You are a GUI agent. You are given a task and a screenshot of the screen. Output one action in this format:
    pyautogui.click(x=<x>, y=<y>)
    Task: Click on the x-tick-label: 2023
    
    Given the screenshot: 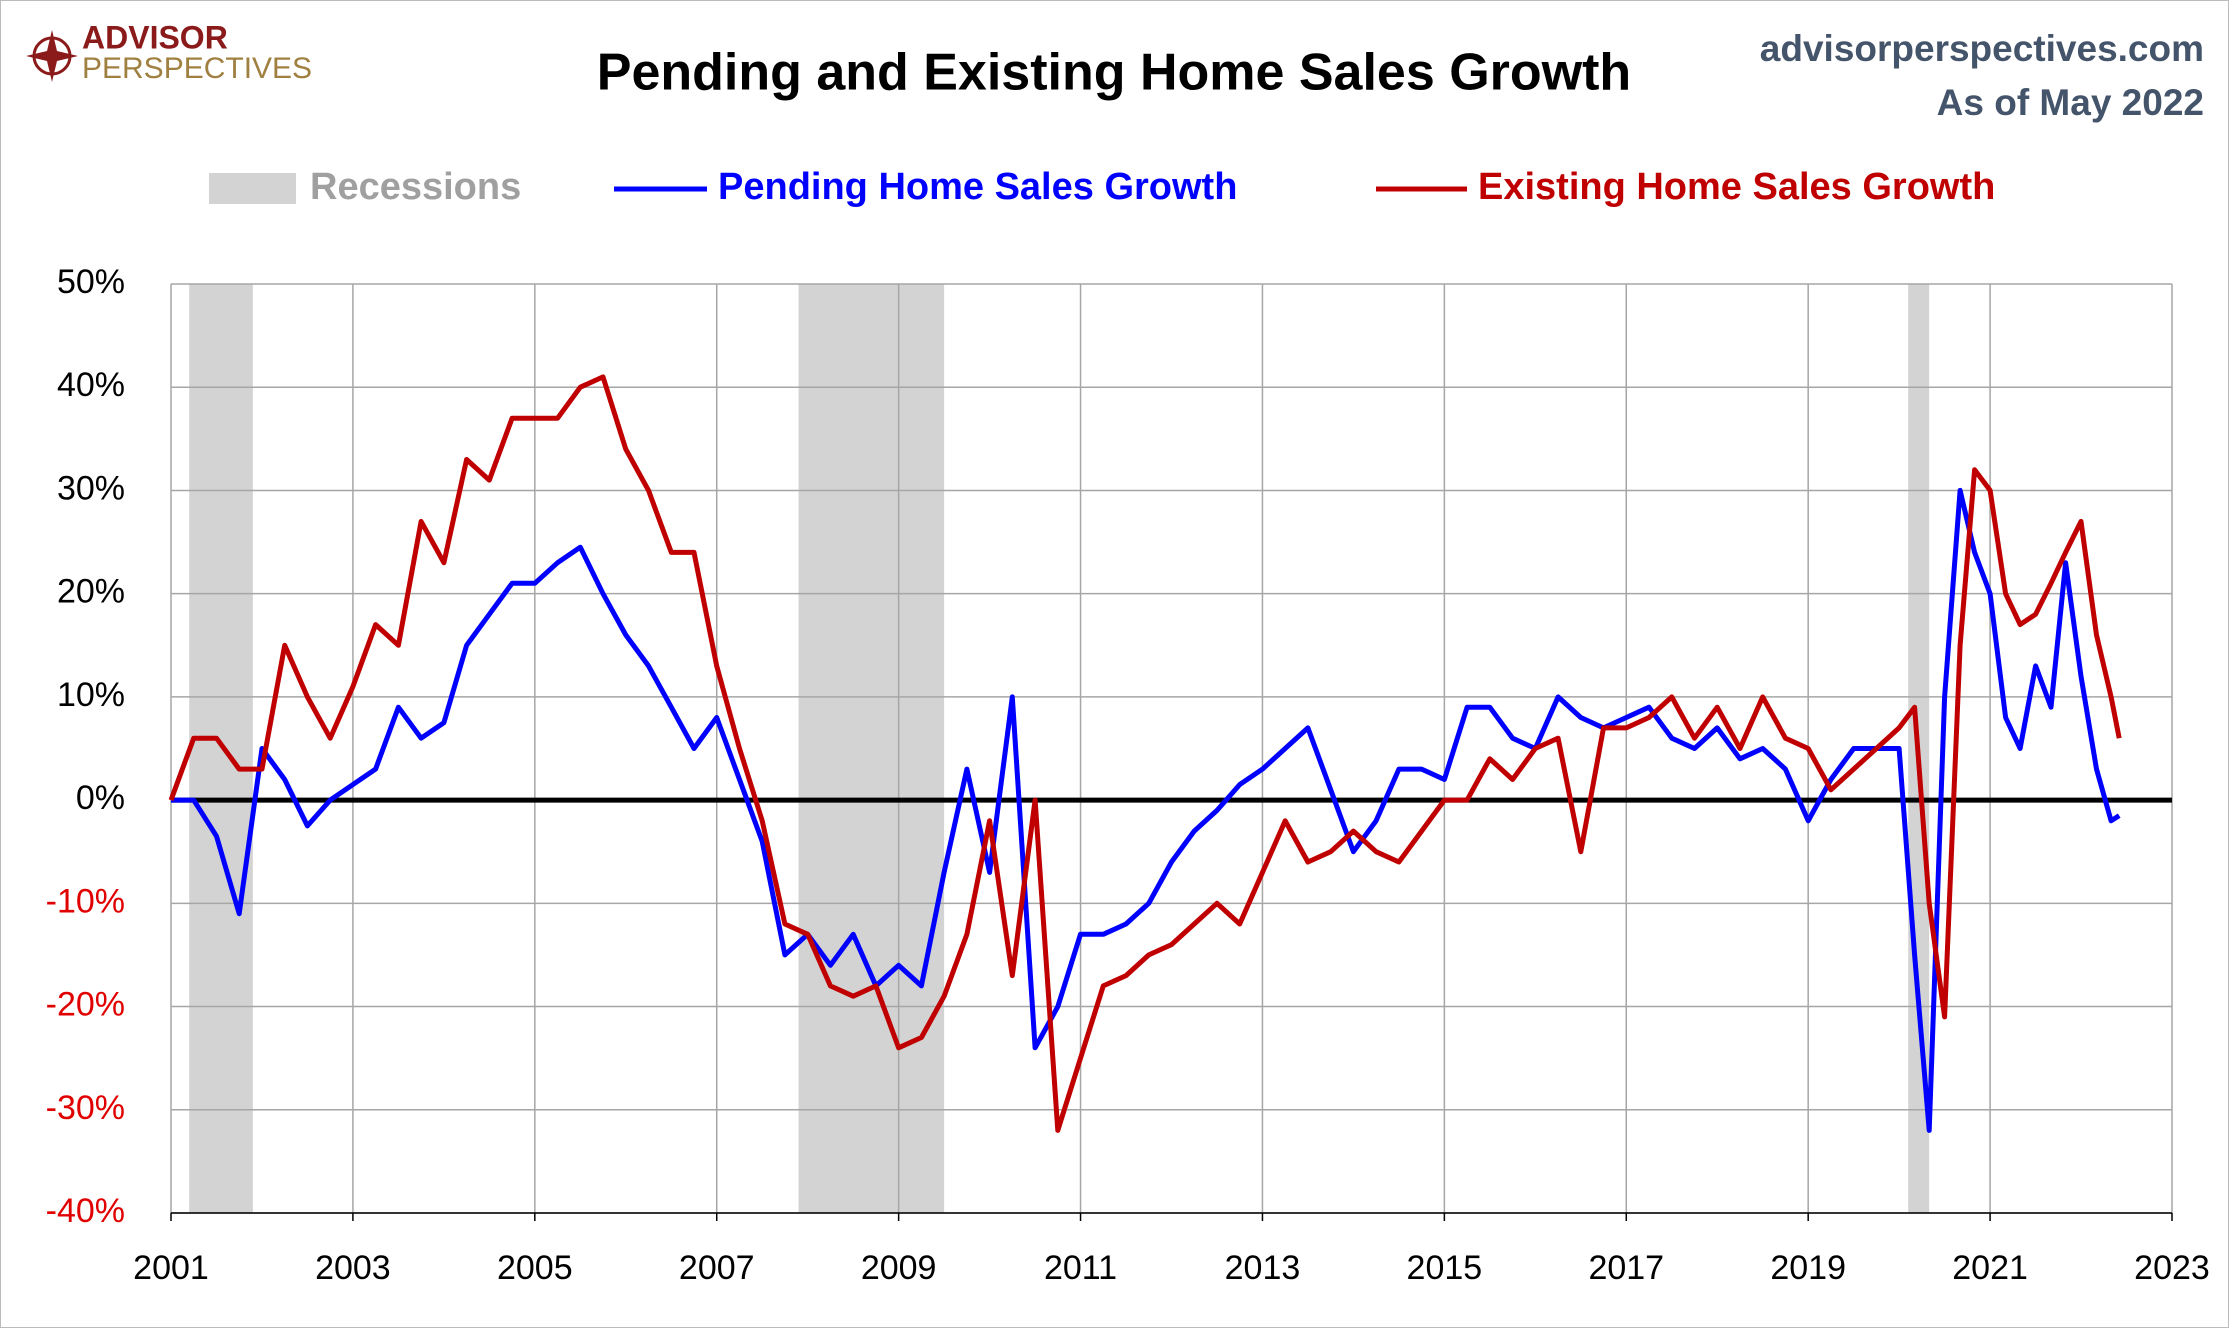 What is the action you would take?
    pyautogui.click(x=2172, y=1268)
    